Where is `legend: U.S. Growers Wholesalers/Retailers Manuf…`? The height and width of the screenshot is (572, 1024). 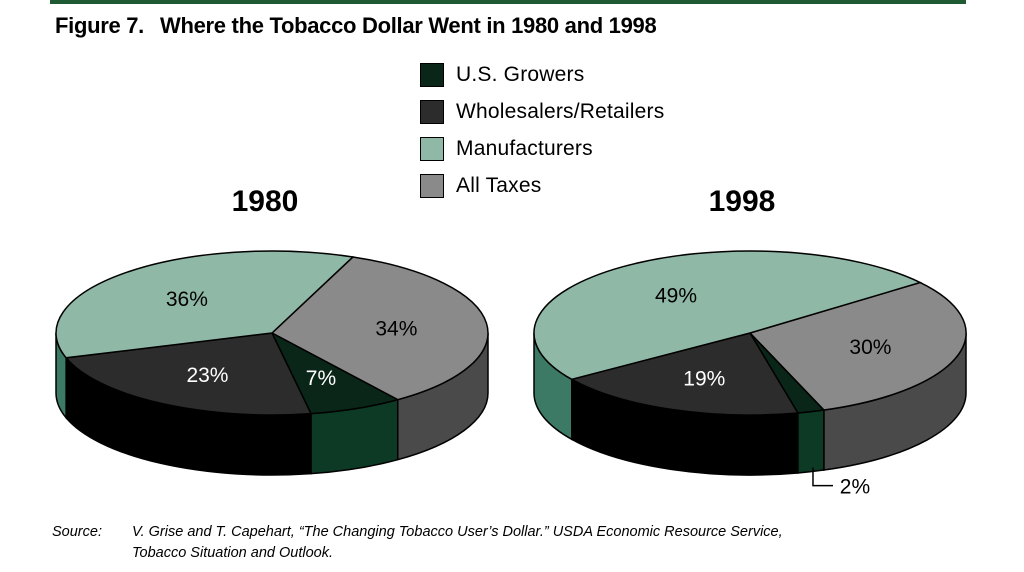 legend: U.S. Growers Wholesalers/Retailers Manuf… is located at coordinates (542, 130).